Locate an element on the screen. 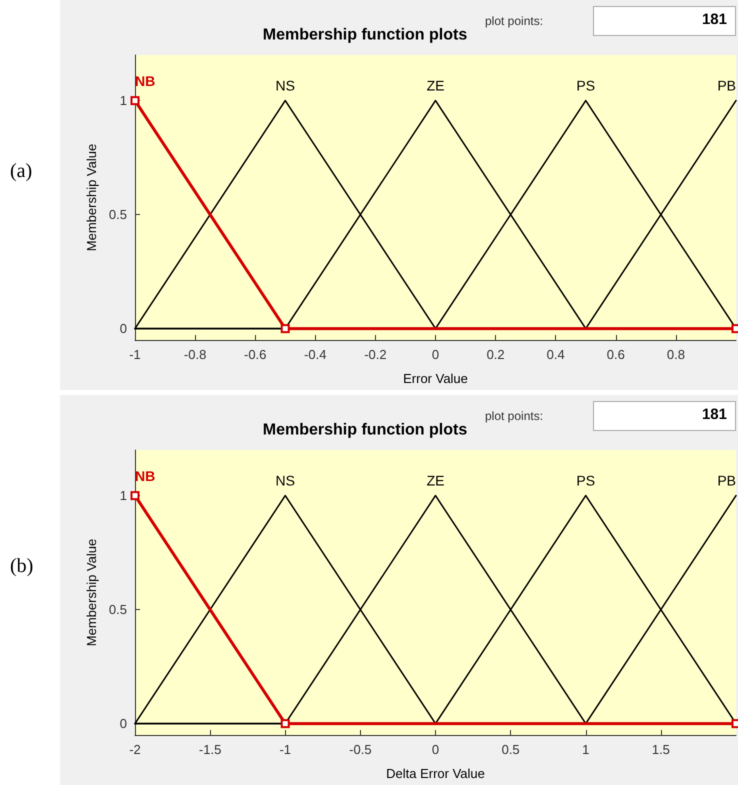 The image size is (738, 785). x-tick-label: 1 is located at coordinates (586, 749).